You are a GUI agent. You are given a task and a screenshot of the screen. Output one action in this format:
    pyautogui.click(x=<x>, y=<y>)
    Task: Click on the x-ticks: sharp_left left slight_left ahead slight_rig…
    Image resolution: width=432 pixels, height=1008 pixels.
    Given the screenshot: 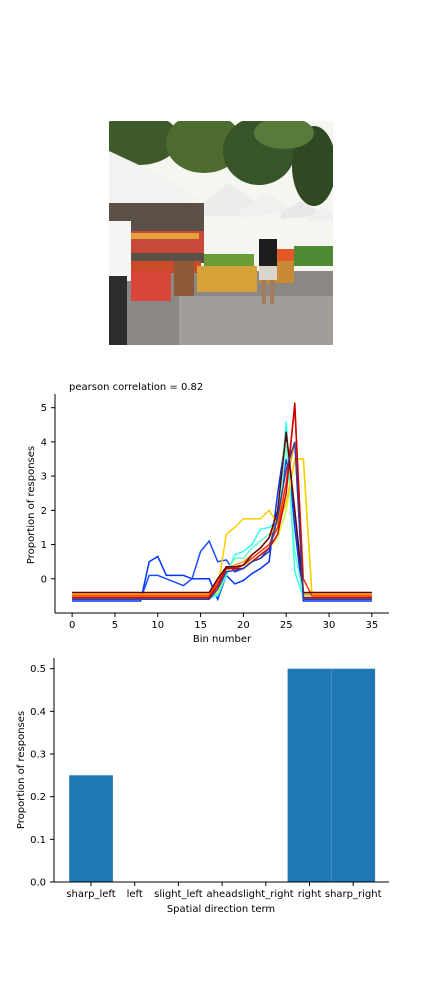 What is the action you would take?
    pyautogui.click(x=224, y=891)
    